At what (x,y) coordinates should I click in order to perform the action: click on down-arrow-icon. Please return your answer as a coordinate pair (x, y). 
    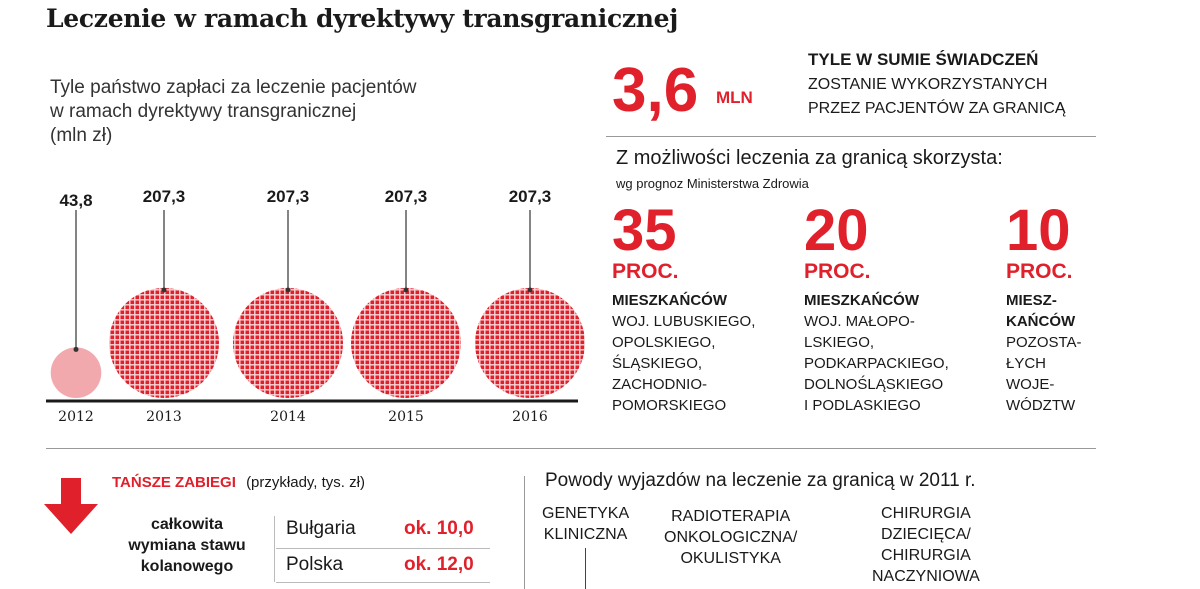
    Looking at the image, I should click on (71, 506).